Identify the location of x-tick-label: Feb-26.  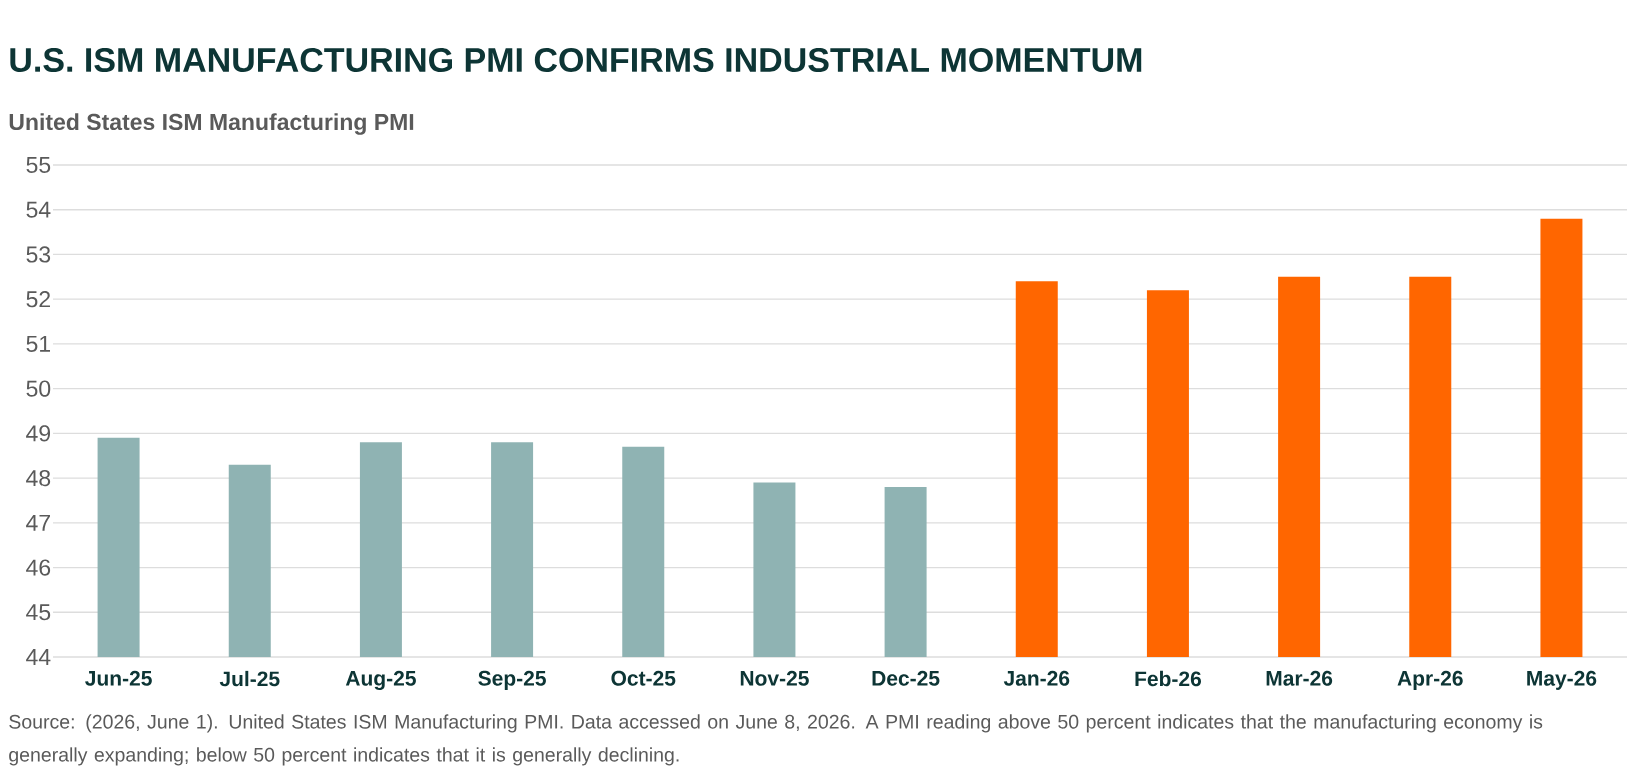
(1168, 678).